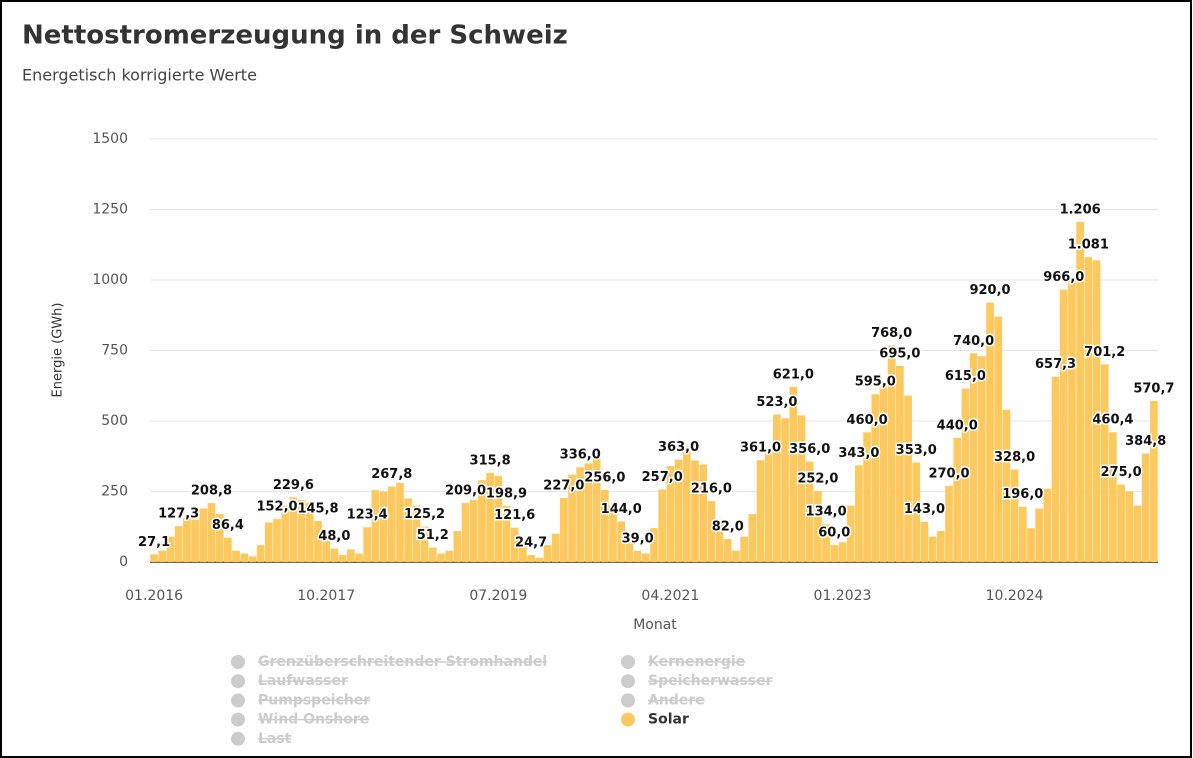 The height and width of the screenshot is (758, 1193). I want to click on legend-label: Andere, so click(676, 700).